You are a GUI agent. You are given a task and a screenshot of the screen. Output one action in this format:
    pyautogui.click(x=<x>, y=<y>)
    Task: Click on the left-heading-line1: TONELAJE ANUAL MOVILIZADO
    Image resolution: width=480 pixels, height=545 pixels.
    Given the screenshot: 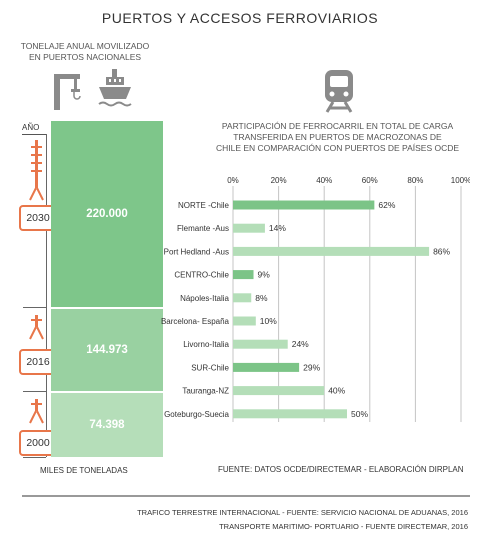 What is the action you would take?
    pyautogui.click(x=85, y=46)
    